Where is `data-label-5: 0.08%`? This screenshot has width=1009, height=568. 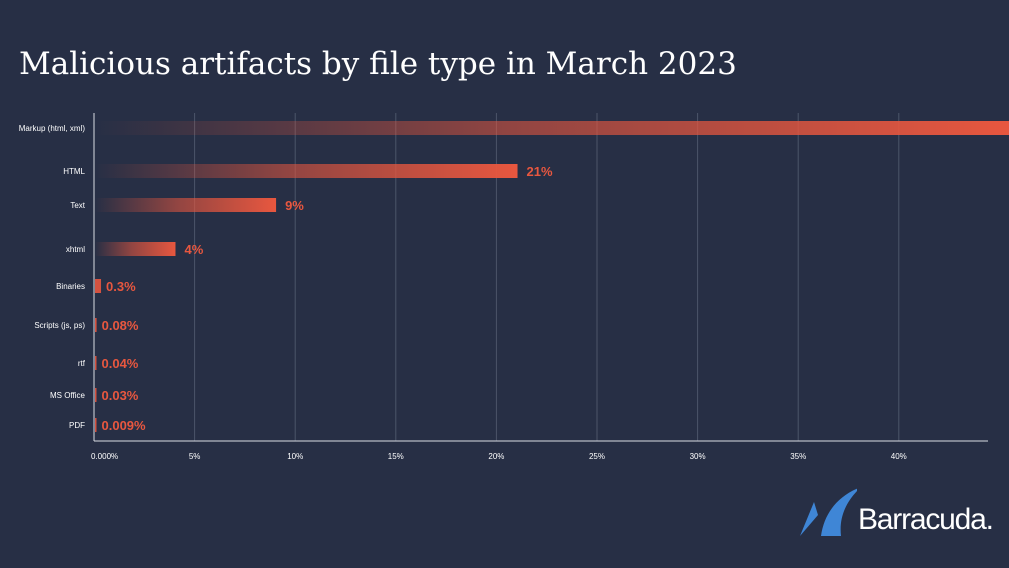
data-label-5: 0.08% is located at coordinates (120, 325).